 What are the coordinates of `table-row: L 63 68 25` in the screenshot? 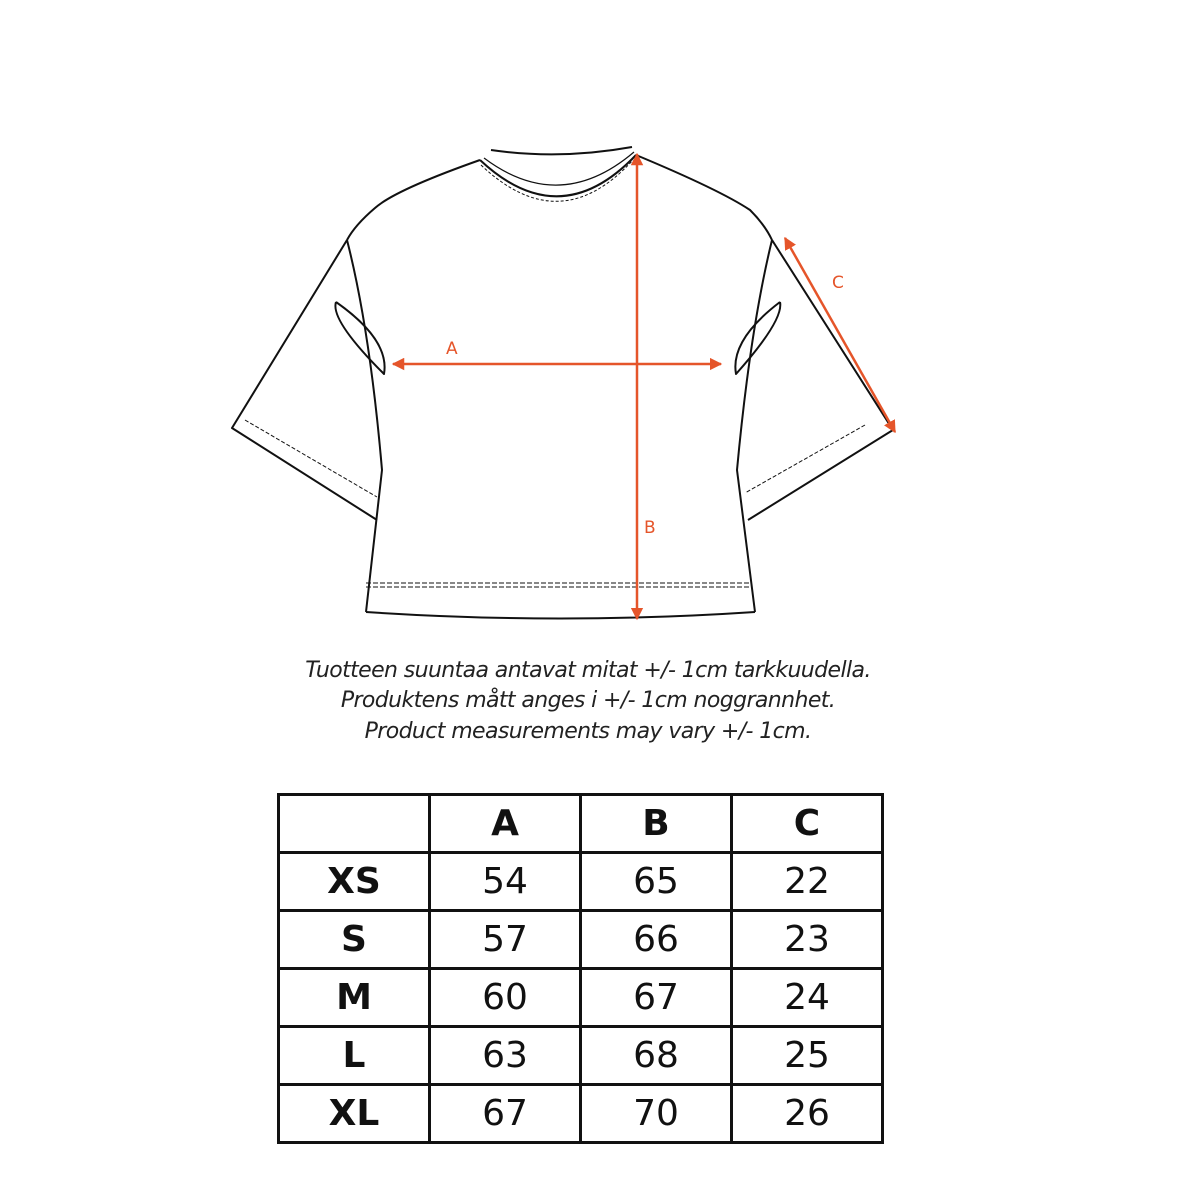 It's located at (580, 1055).